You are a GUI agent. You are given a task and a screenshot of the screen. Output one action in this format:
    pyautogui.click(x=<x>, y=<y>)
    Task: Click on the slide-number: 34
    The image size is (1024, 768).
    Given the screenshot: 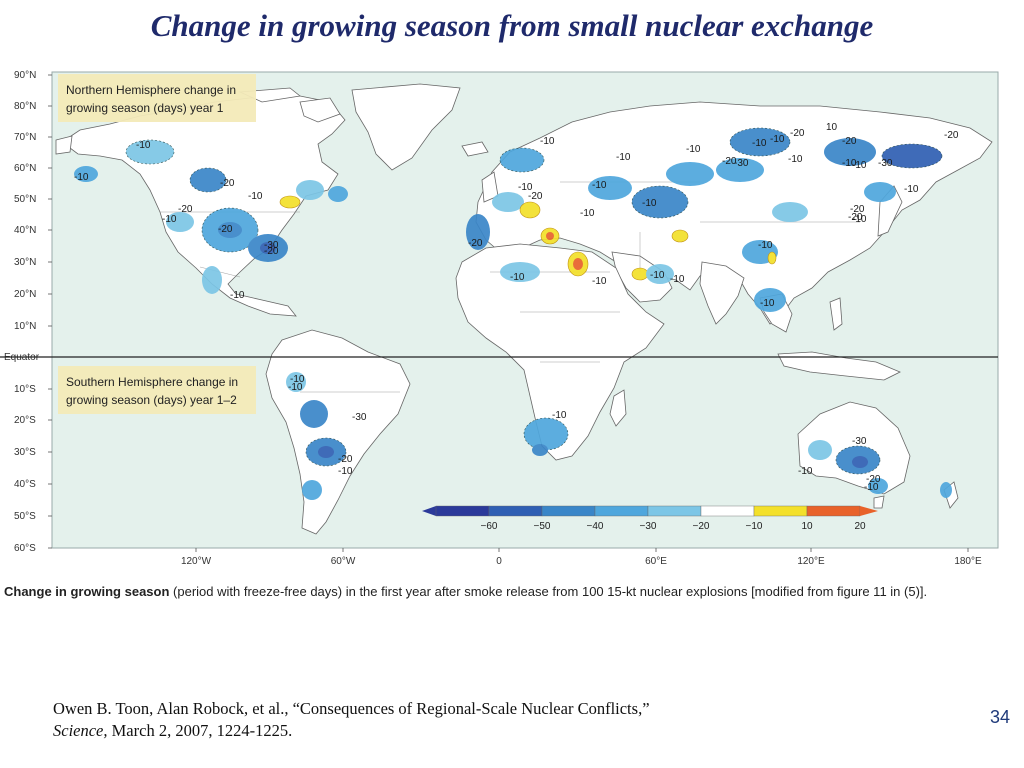 What is the action you would take?
    pyautogui.click(x=1000, y=717)
    